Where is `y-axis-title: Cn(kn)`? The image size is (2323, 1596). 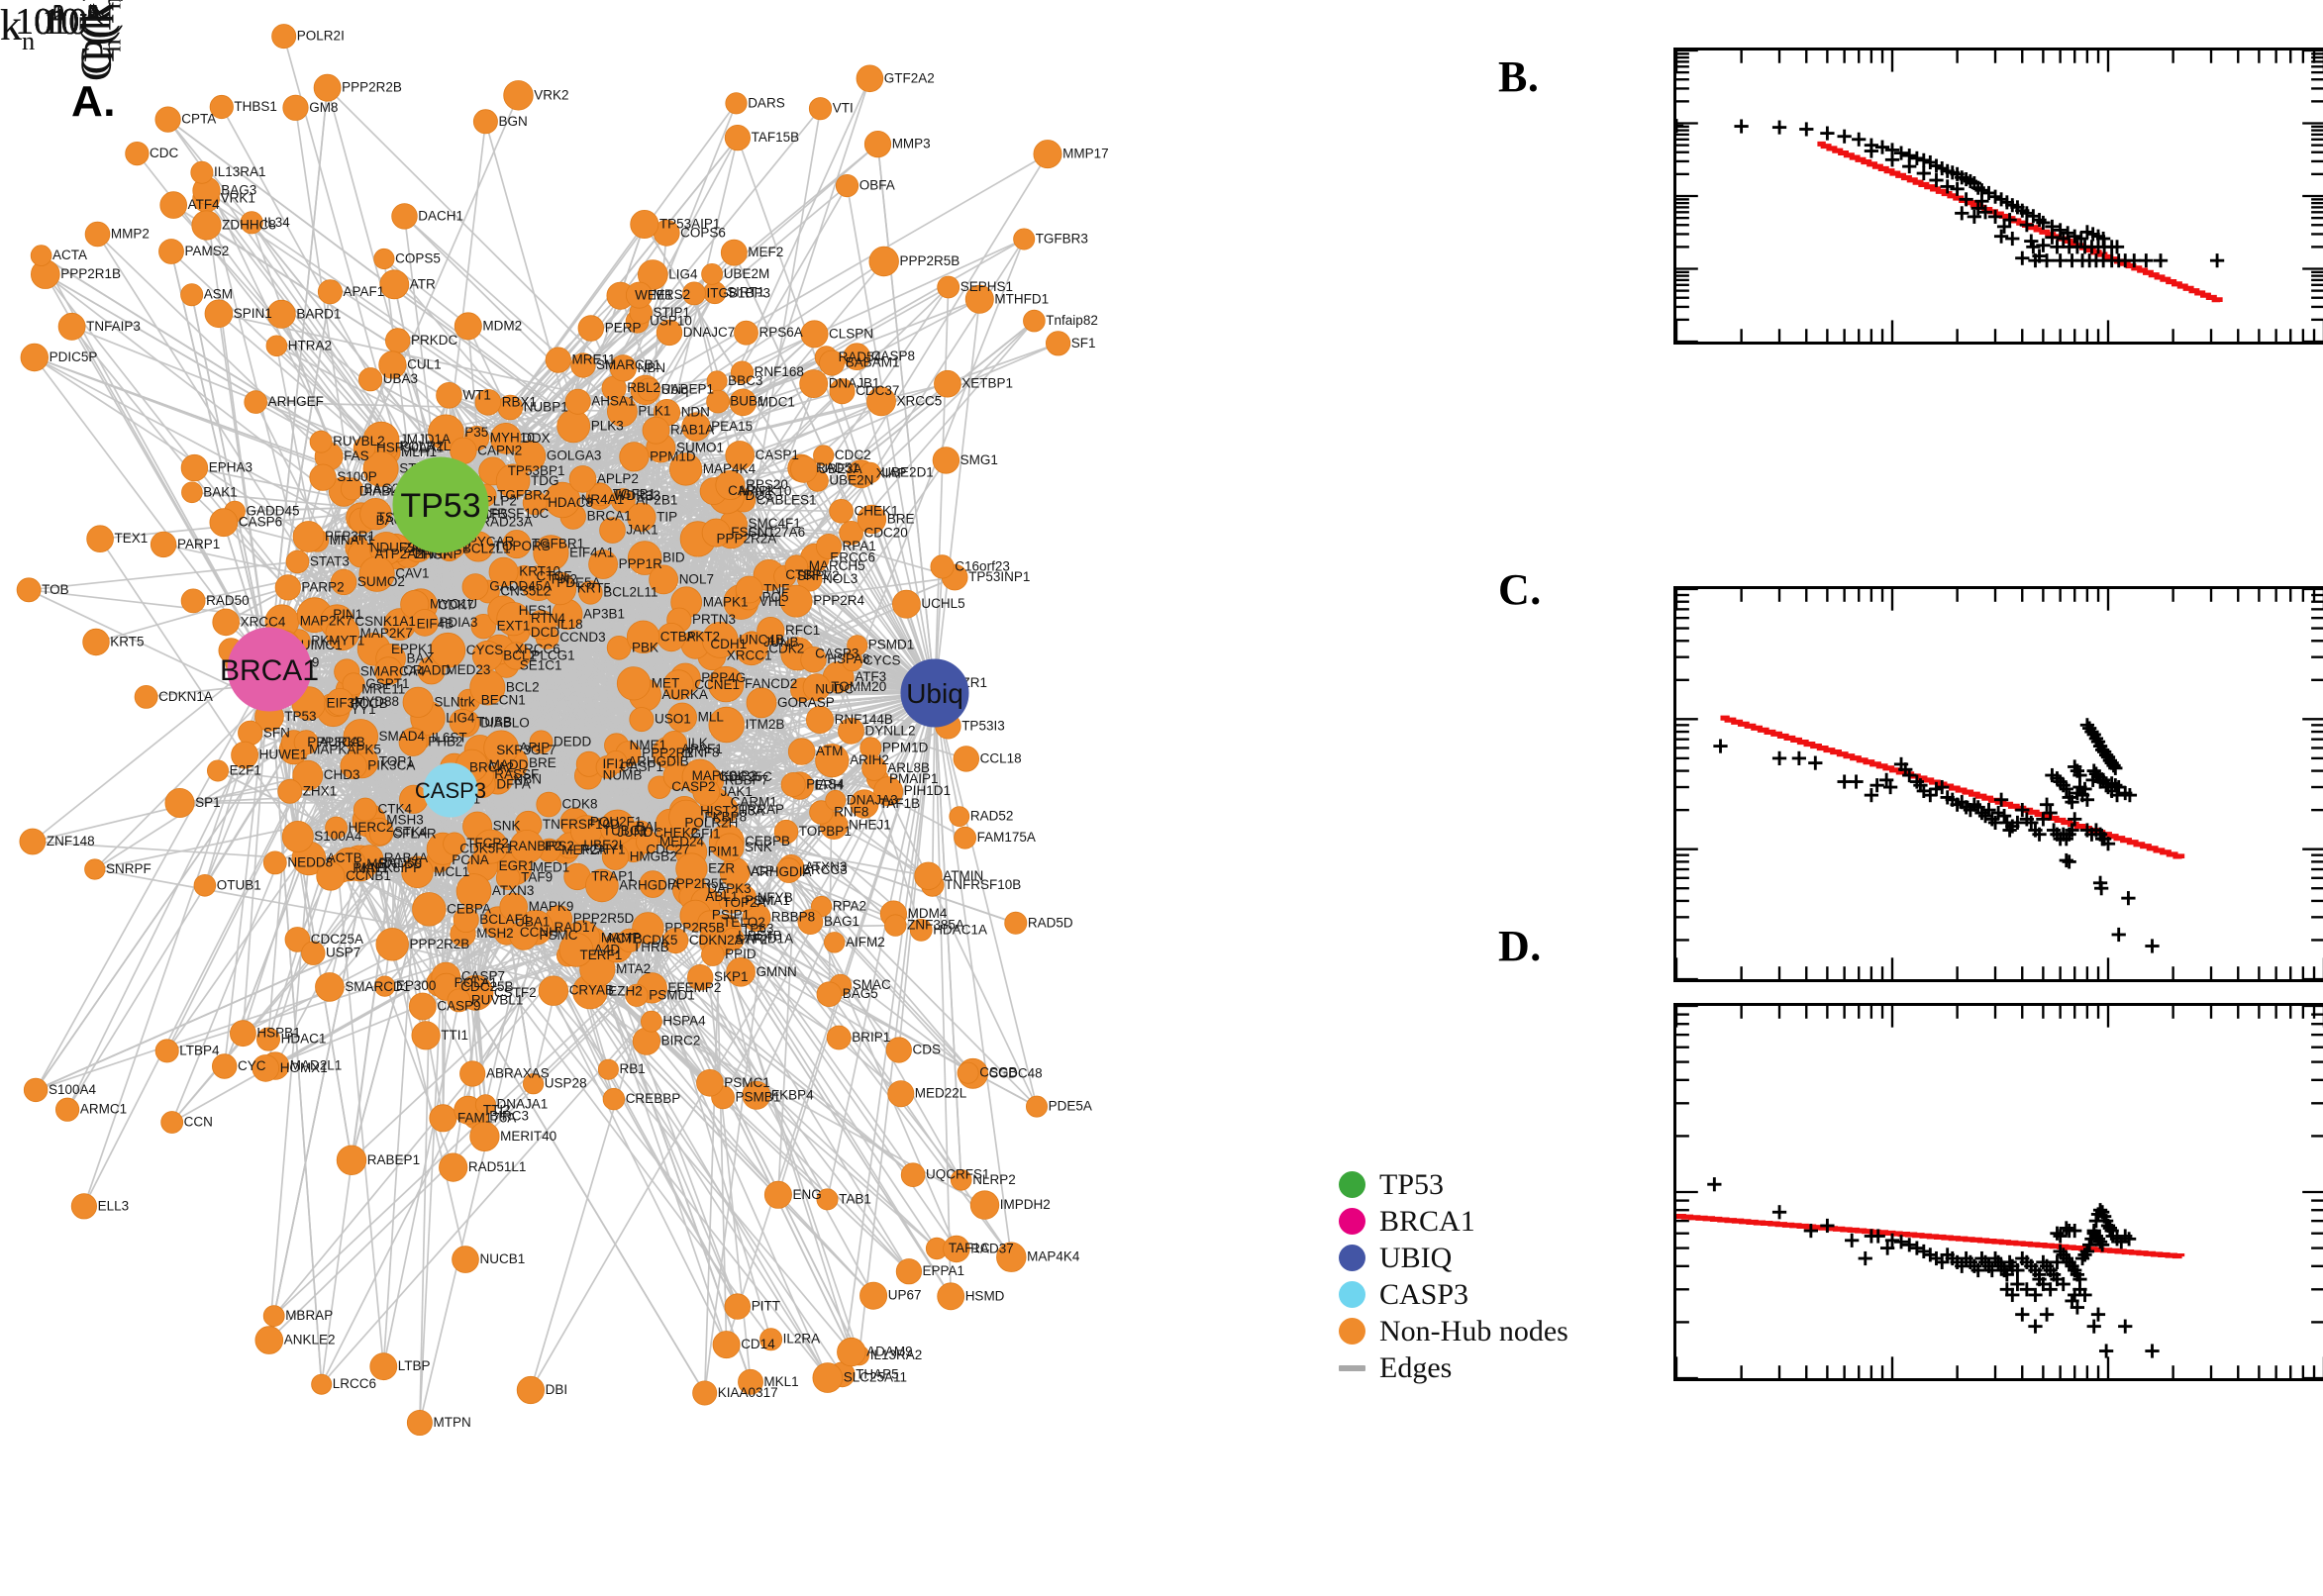 y-axis-title: Cn(kn) is located at coordinates (99, 41).